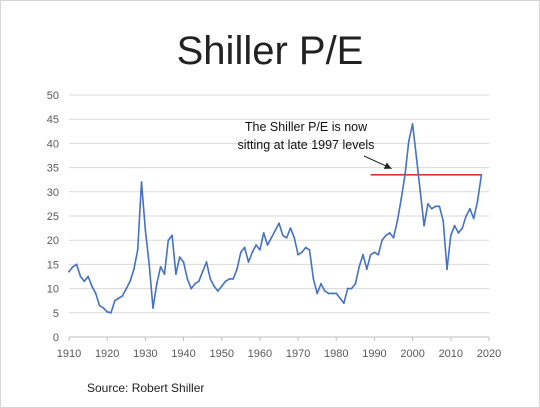  I want to click on y-tick-label: 20, so click(53, 241).